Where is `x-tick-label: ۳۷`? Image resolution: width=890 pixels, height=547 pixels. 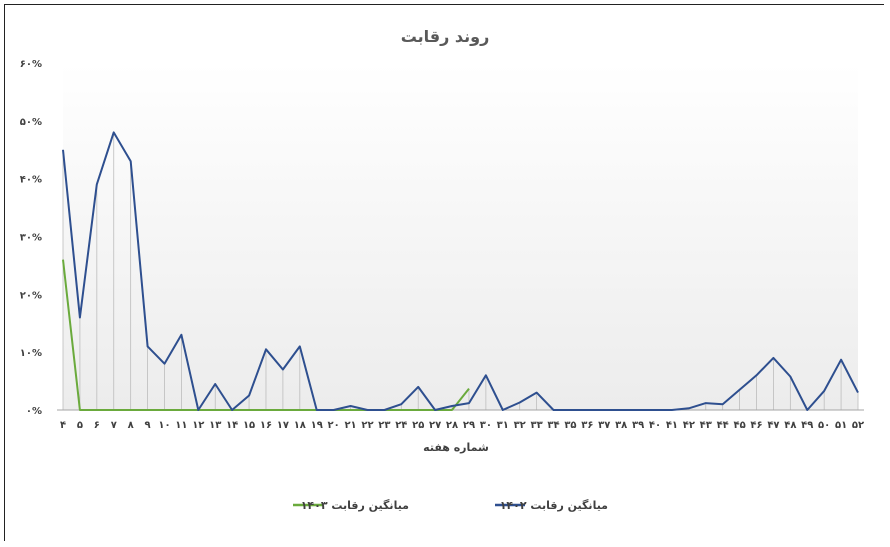
x-tick-label: ۳۷ is located at coordinates (604, 425).